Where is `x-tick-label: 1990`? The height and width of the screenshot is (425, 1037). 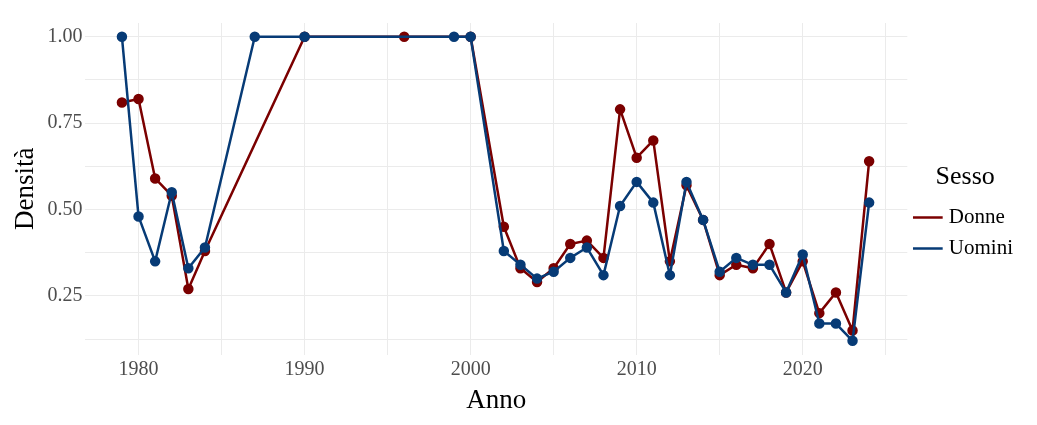 x-tick-label: 1990 is located at coordinates (304, 367).